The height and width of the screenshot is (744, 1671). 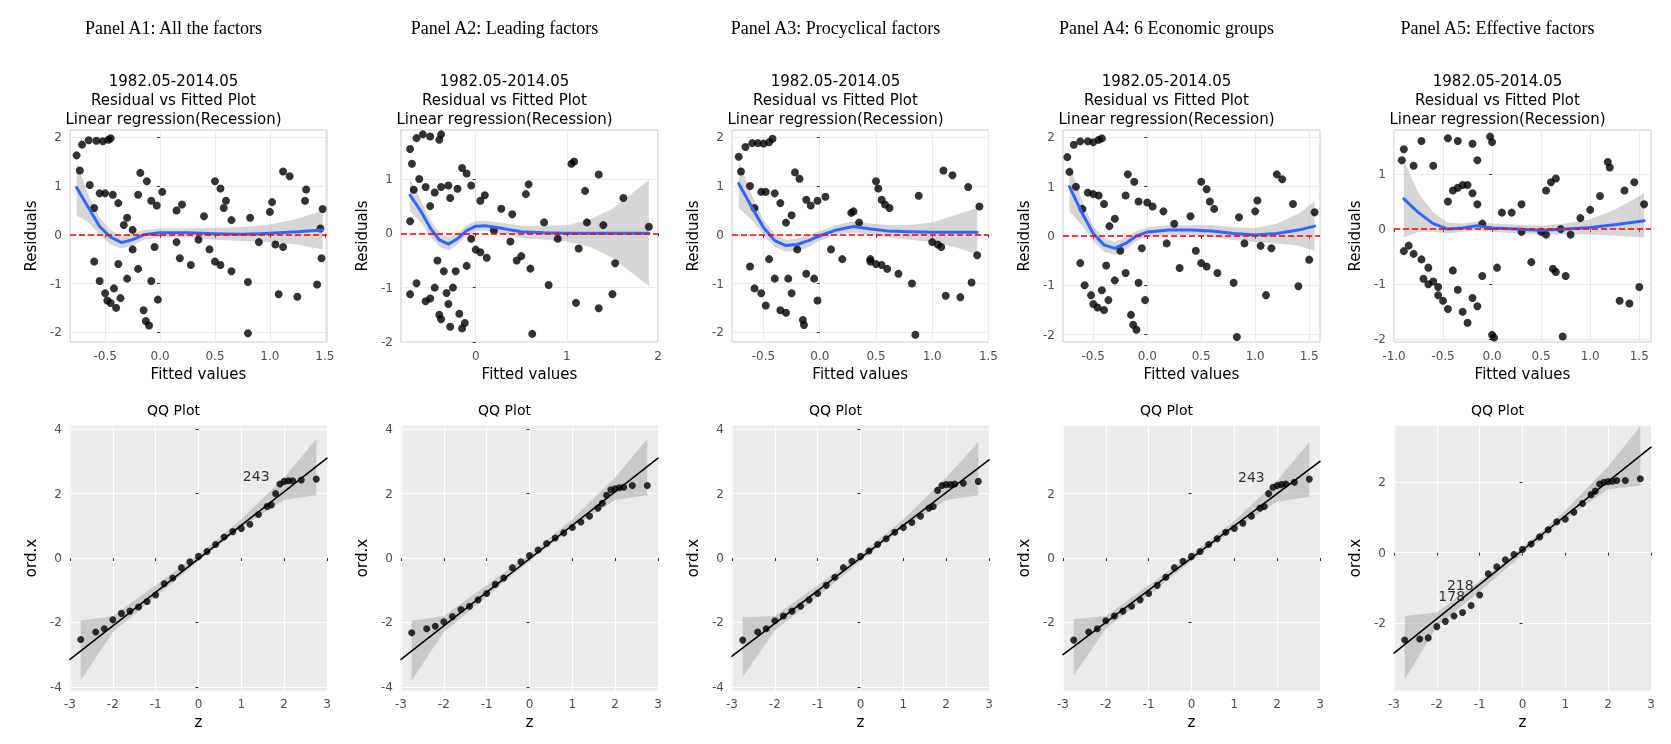 I want to click on y-tick-label: -4, so click(x=56, y=686).